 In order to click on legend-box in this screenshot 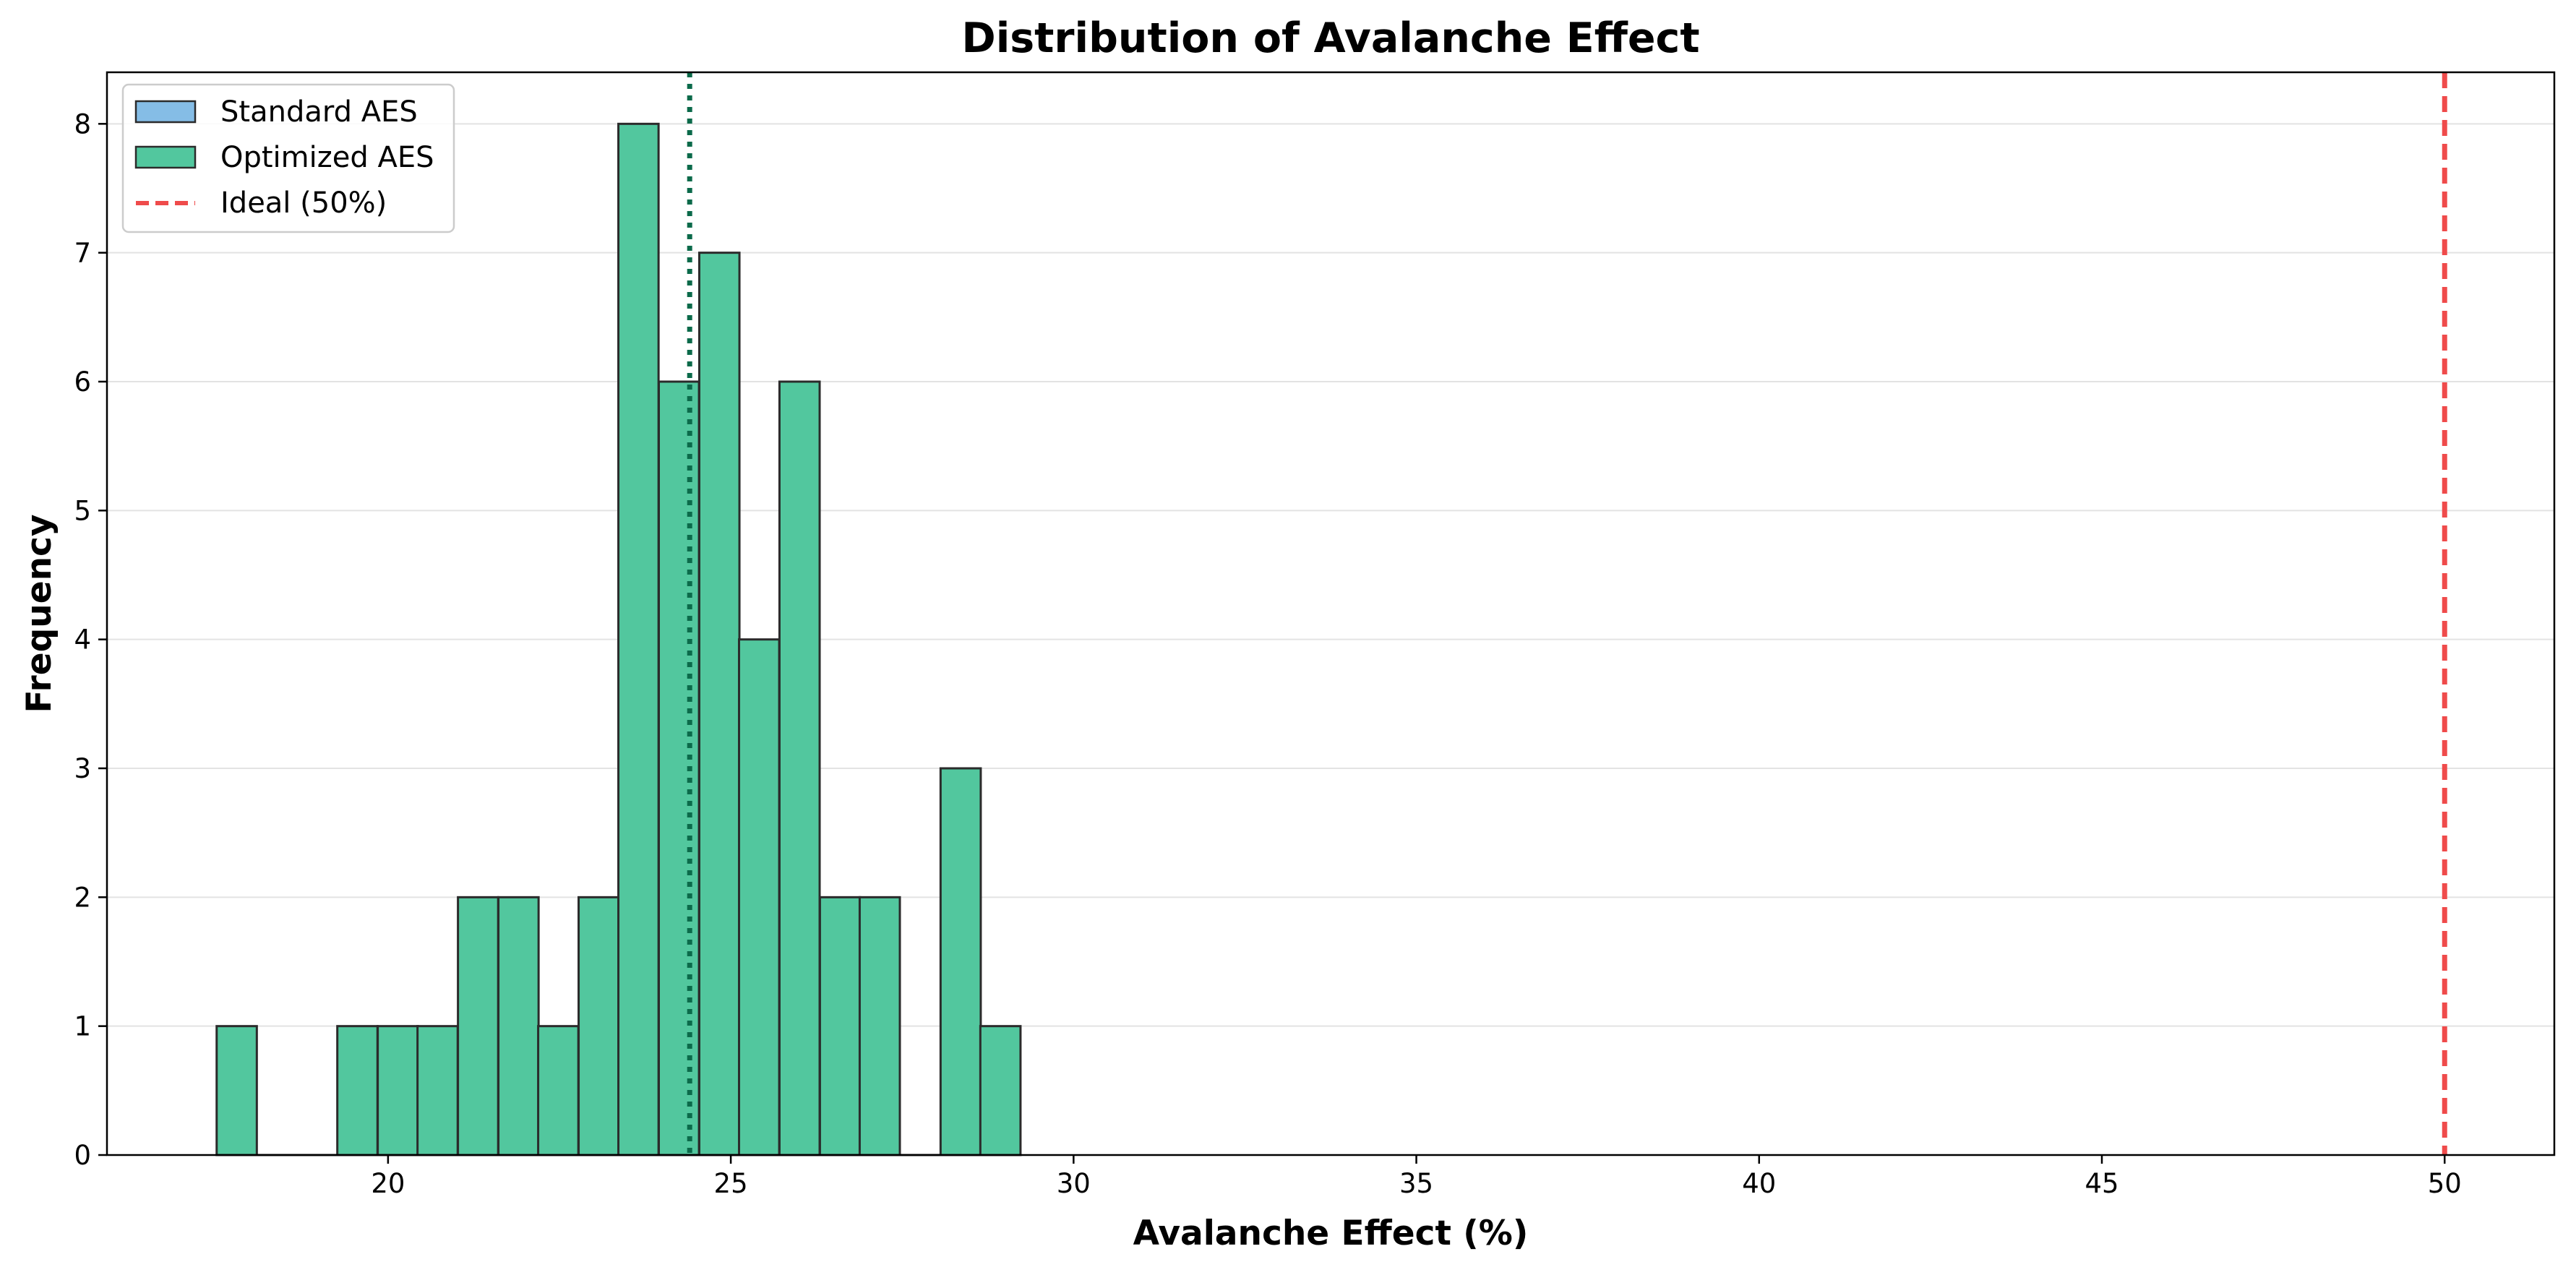, I will do `click(288, 158)`.